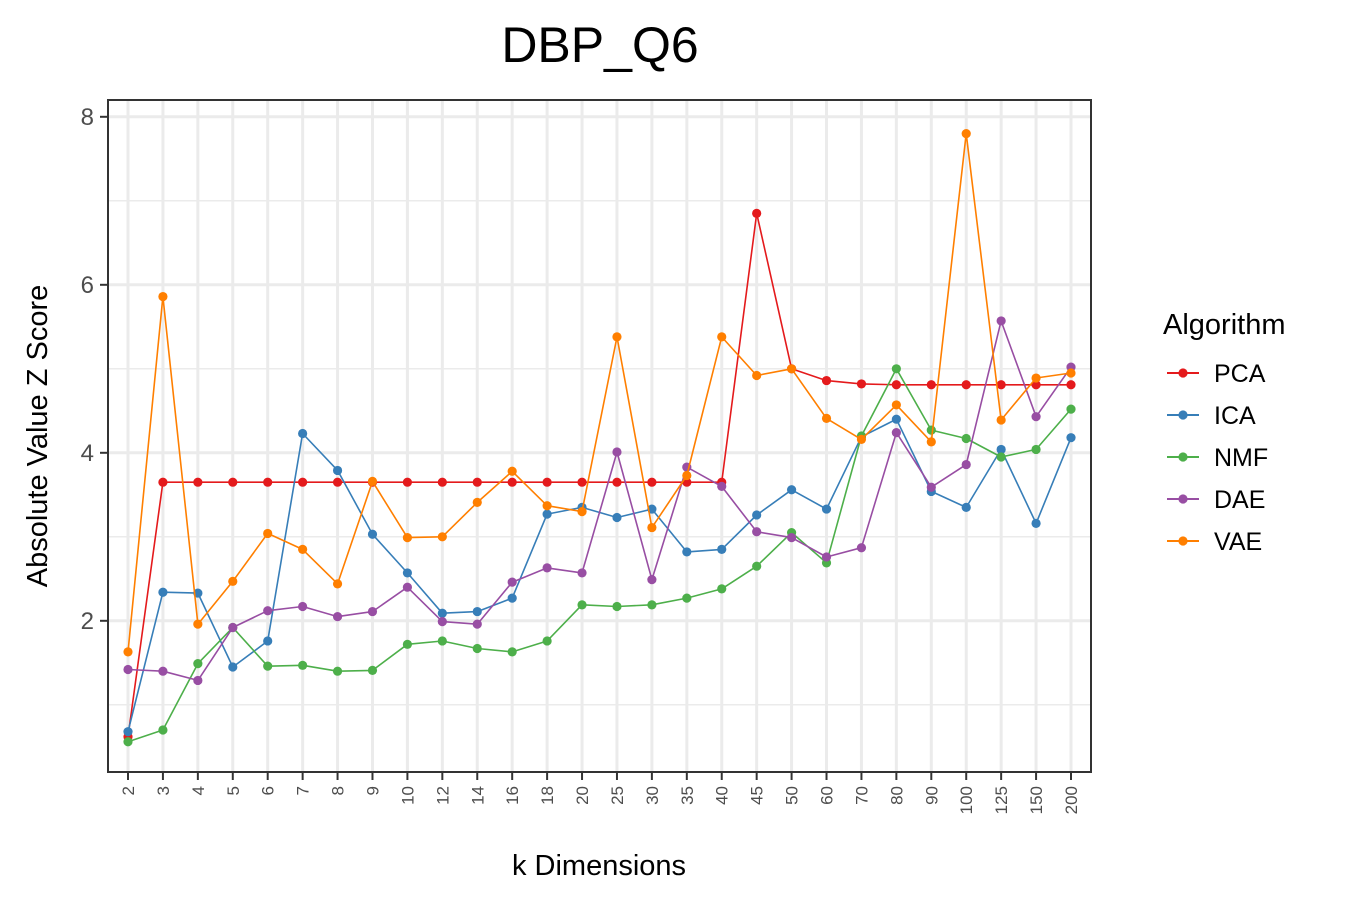  I want to click on y-tick-label: 4, so click(87, 453).